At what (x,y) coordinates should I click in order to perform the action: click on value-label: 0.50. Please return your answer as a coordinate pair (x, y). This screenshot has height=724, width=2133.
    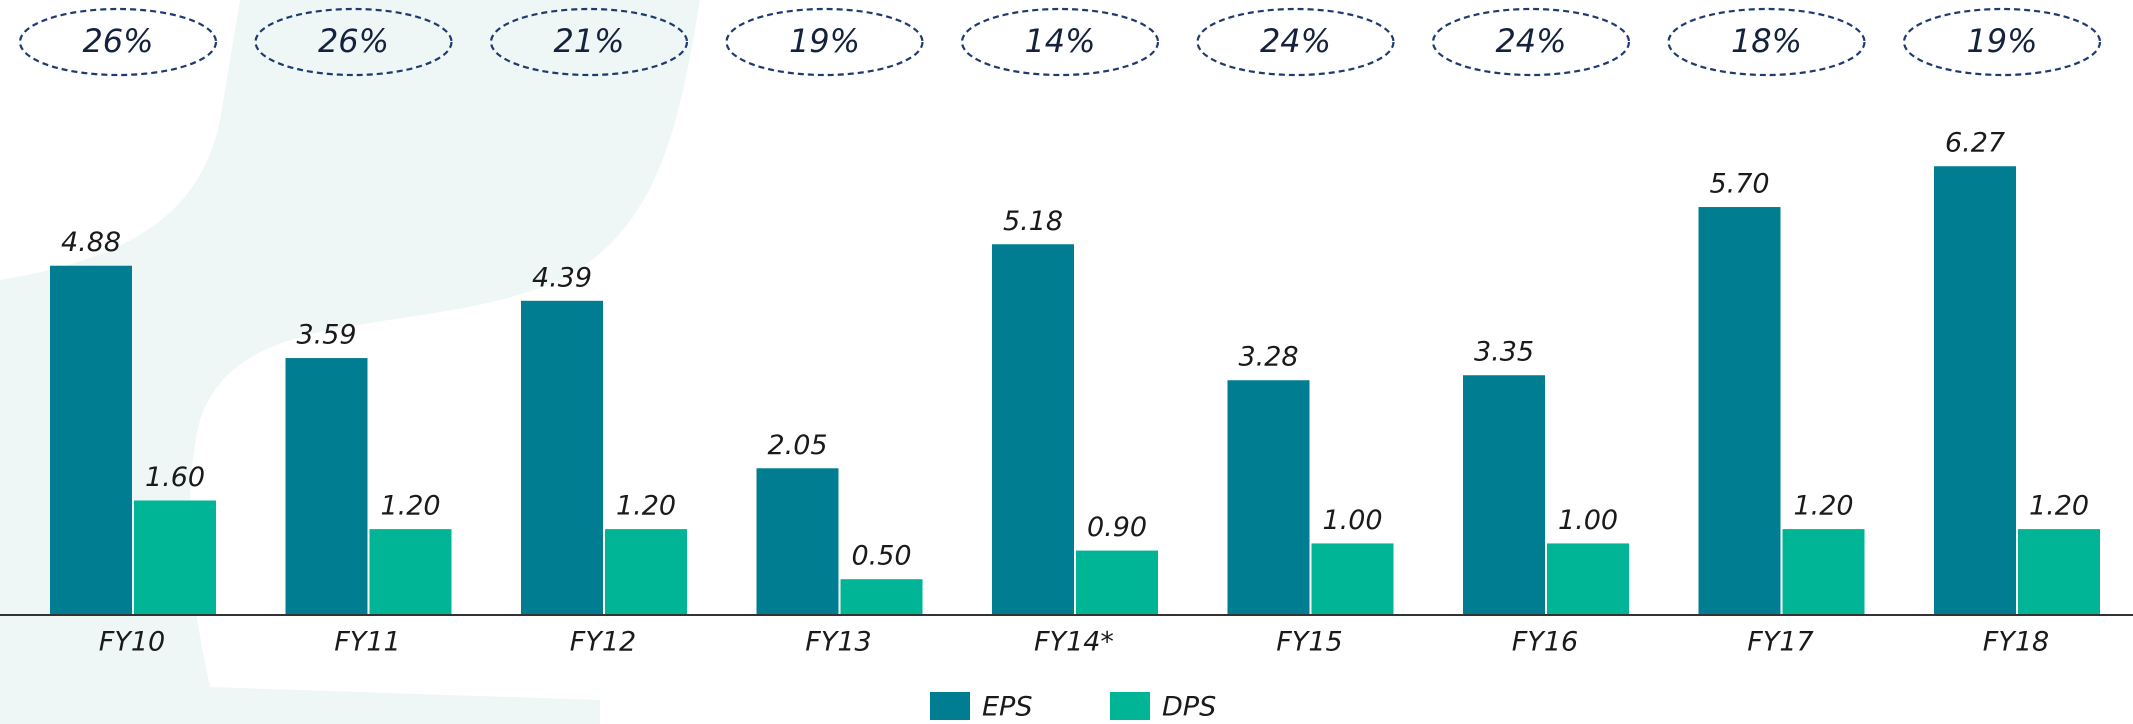
    Looking at the image, I should click on (881, 556).